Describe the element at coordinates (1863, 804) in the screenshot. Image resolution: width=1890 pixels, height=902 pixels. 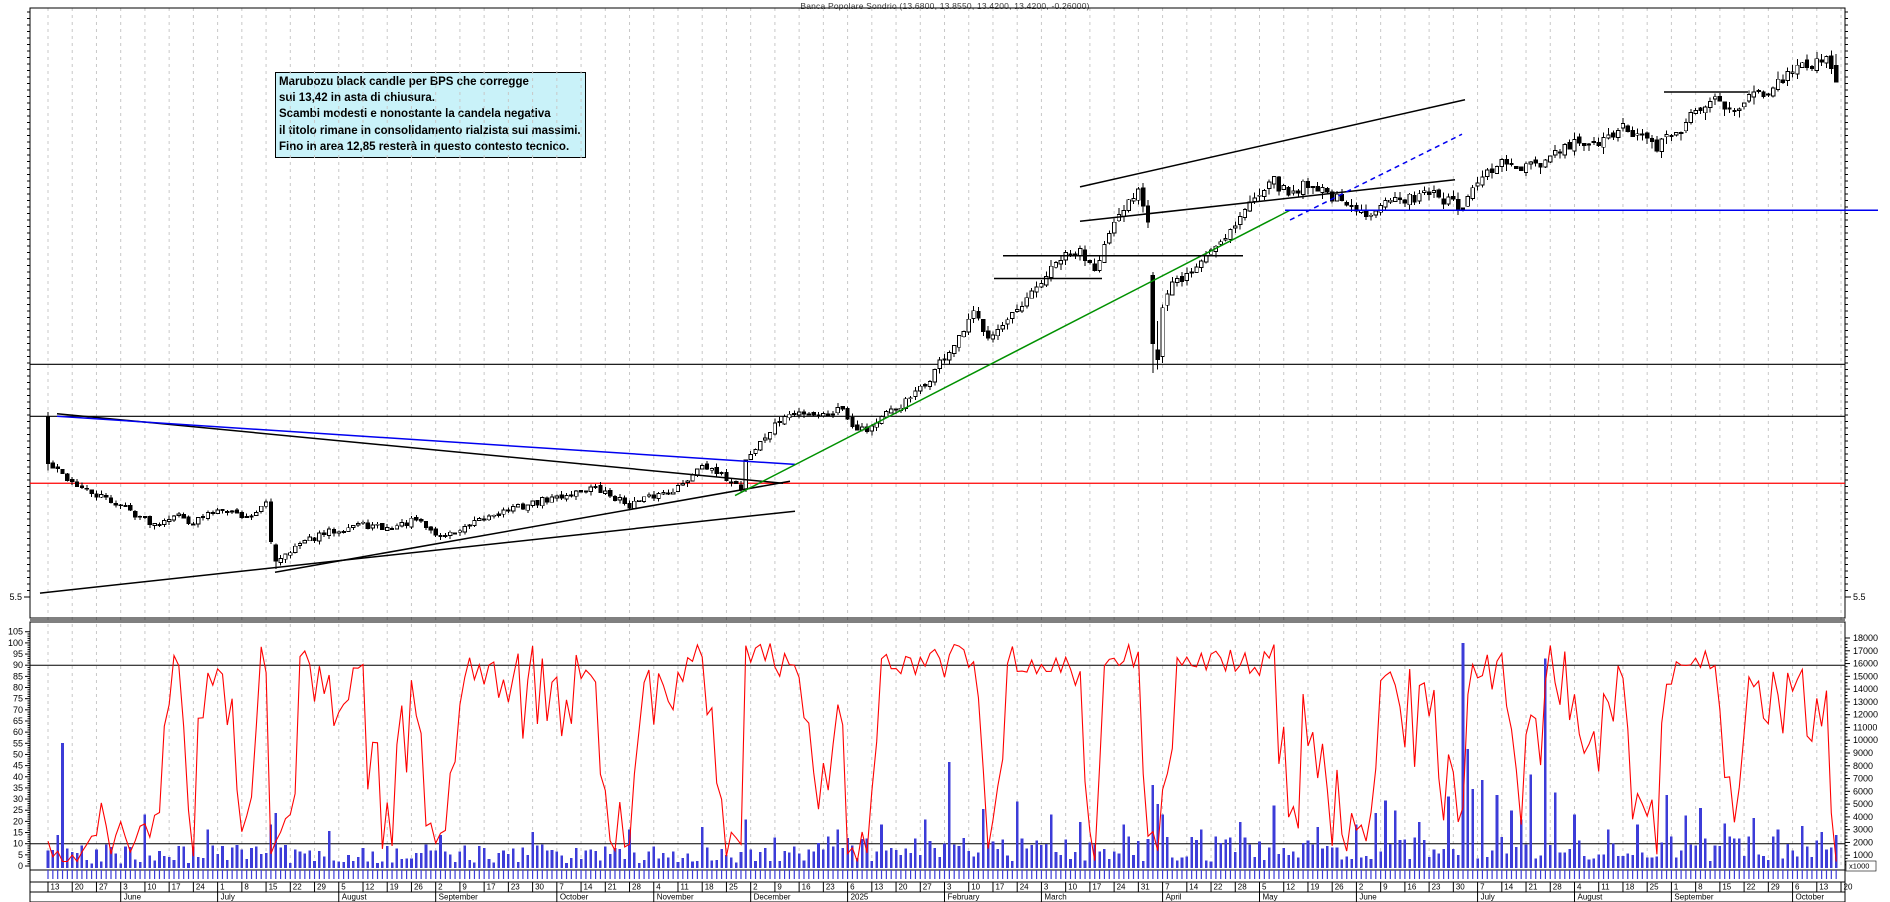
I see `svg-text: 5000` at that location.